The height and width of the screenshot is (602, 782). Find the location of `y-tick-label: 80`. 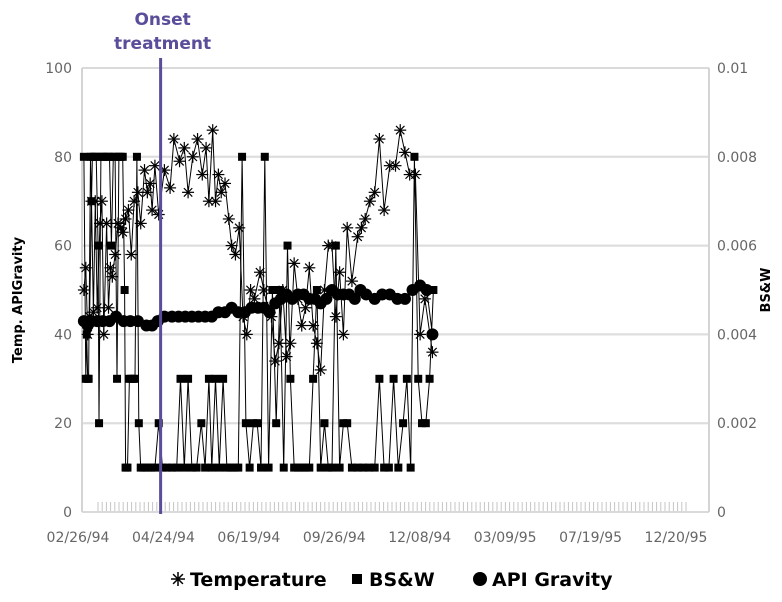

y-tick-label: 80 is located at coordinates (63, 158).